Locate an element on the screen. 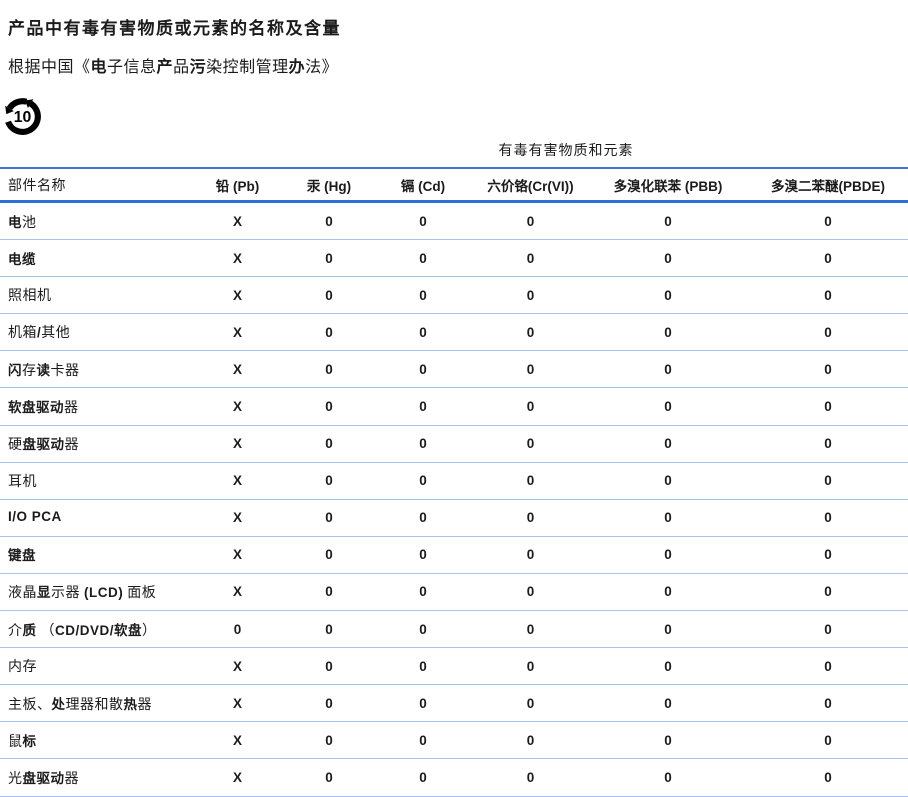 This screenshot has width=908, height=797. regular-text-segment: 其他 is located at coordinates (56, 334).